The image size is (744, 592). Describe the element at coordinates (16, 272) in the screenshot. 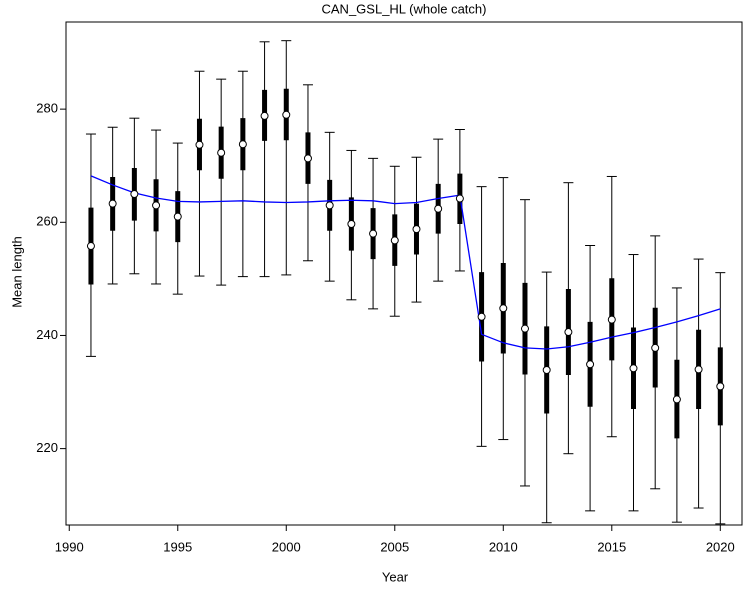

I see `y-axis-label: Mean length` at that location.